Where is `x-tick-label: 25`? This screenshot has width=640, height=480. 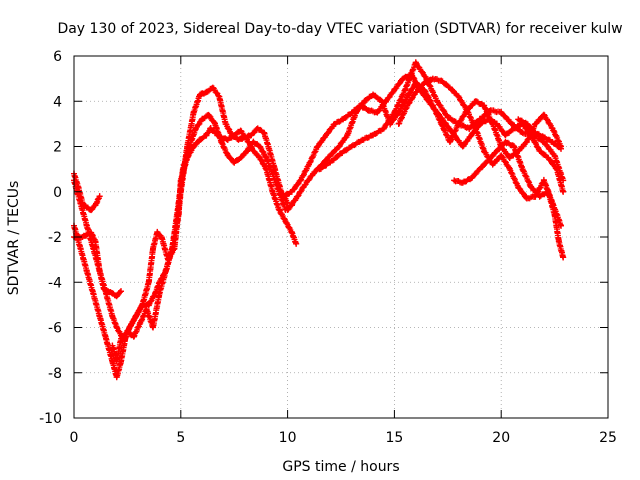 x-tick-label: 25 is located at coordinates (608, 438).